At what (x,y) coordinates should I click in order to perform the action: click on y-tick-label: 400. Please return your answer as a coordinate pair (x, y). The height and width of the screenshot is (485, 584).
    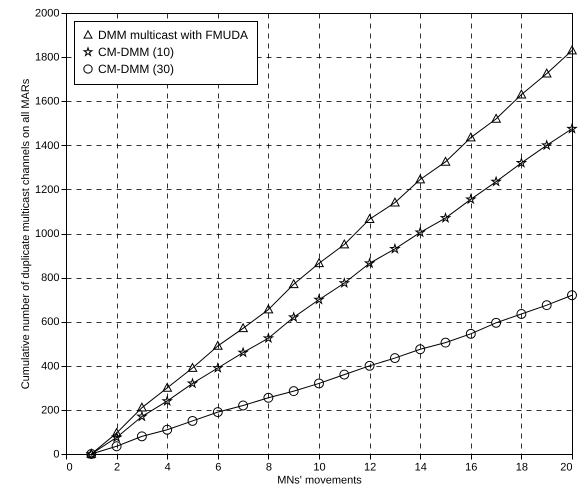
    Looking at the image, I should click on (50, 366).